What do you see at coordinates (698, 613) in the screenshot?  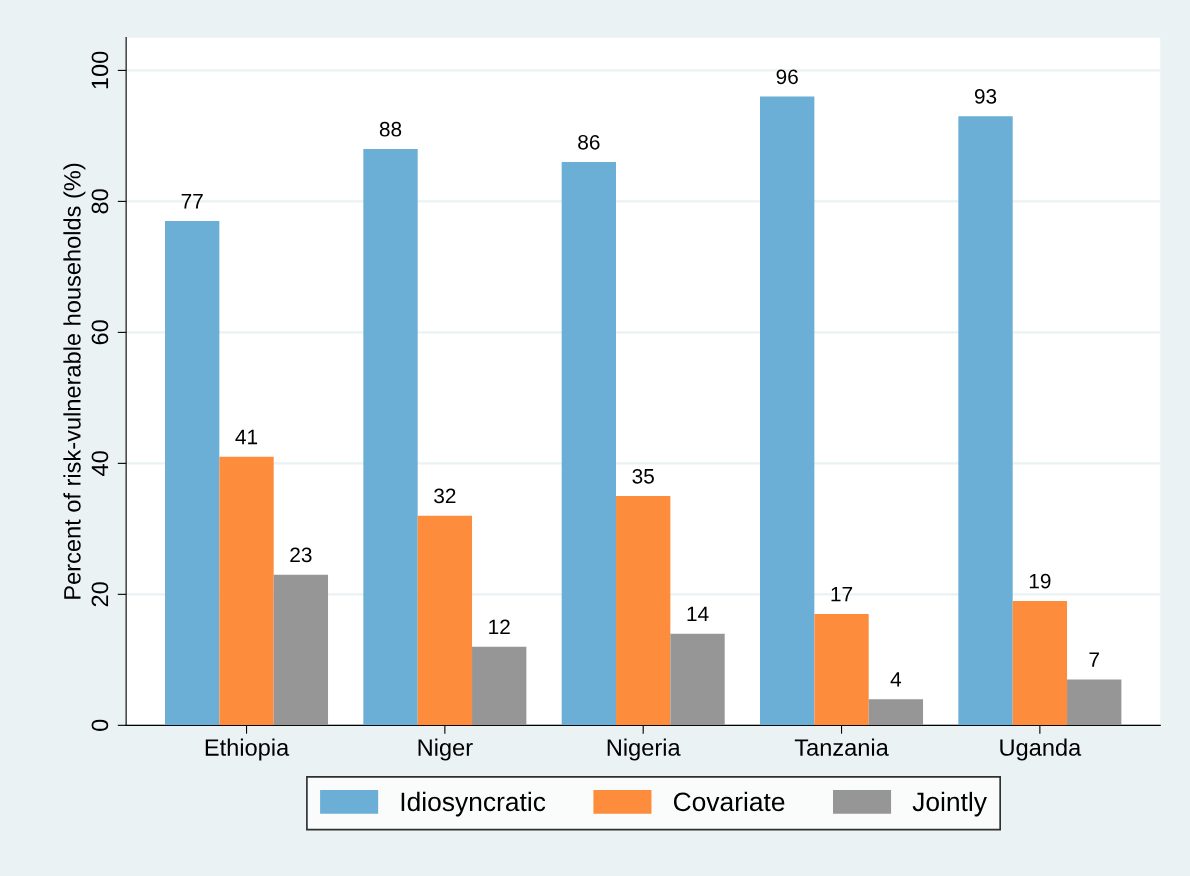 I see `data-label: 14` at bounding box center [698, 613].